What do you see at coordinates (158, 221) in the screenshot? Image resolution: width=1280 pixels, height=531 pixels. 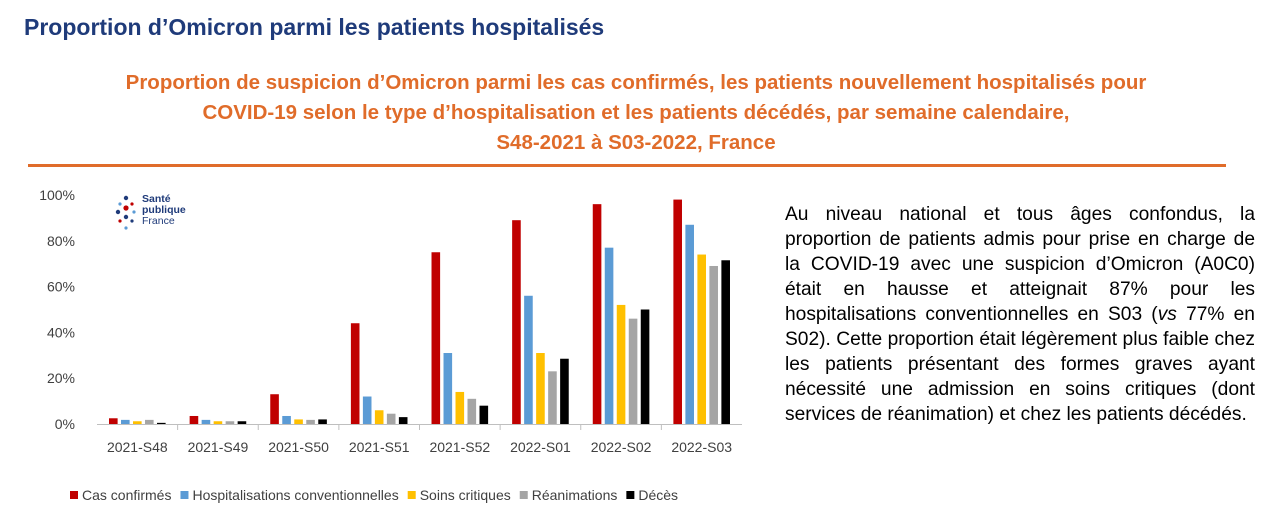 I see `logo-text-line-3: France` at bounding box center [158, 221].